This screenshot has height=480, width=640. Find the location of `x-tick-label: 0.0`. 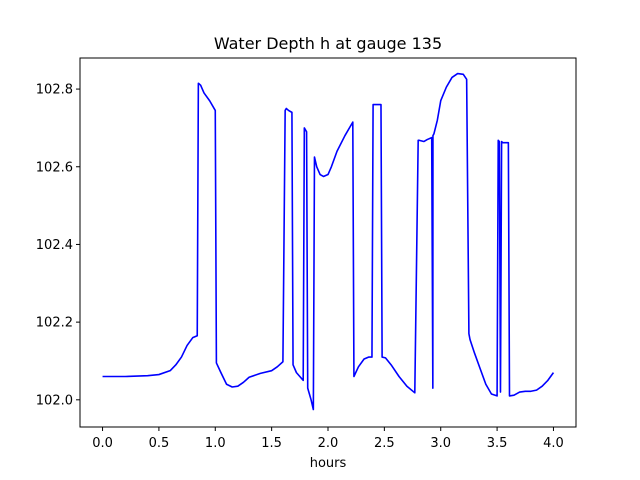

x-tick-label: 0.0 is located at coordinates (102, 443).